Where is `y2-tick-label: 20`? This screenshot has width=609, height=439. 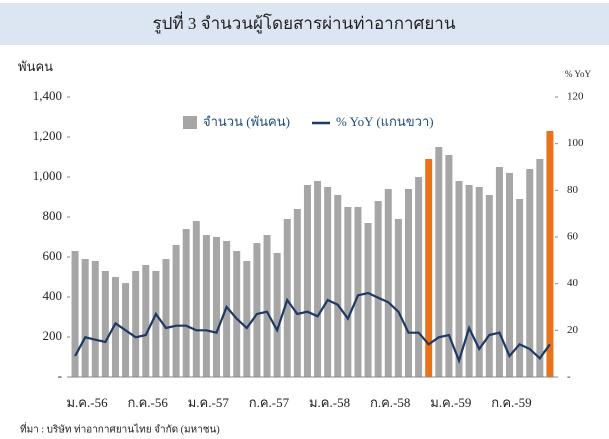
y2-tick-label: 20 is located at coordinates (573, 330).